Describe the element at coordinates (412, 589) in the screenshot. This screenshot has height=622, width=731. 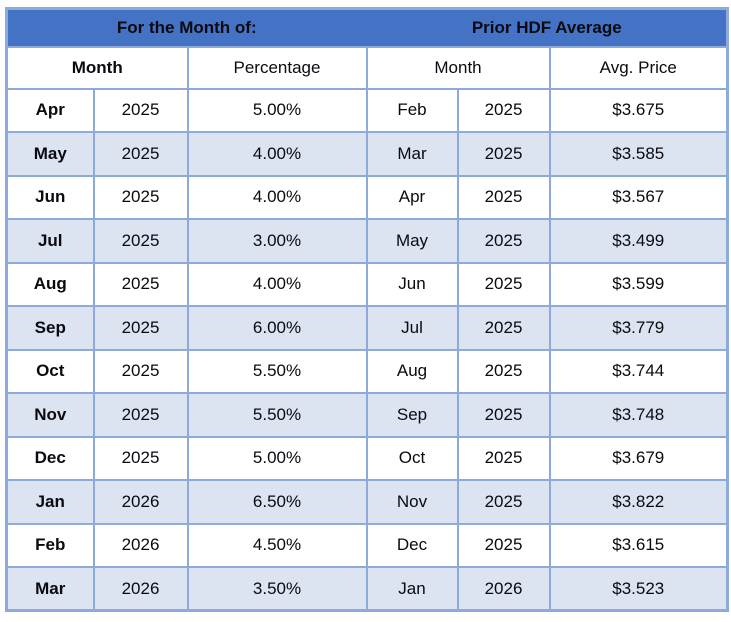
I see `prior-month-cell: Jan` at that location.